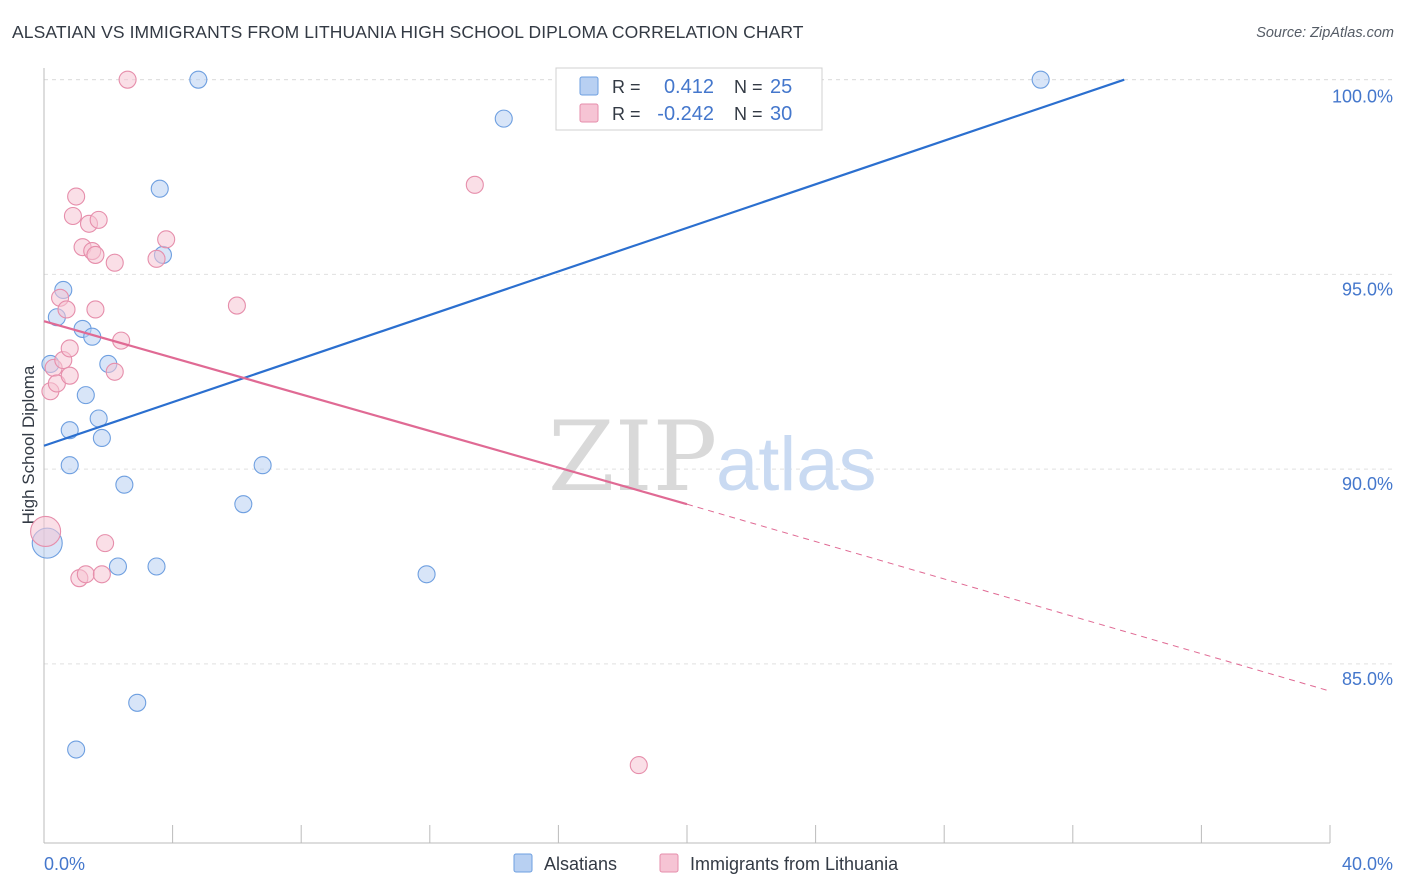 The image size is (1406, 892). What do you see at coordinates (580, 864) in the screenshot?
I see `series-legend-label-alsatians: Alsatians` at bounding box center [580, 864].